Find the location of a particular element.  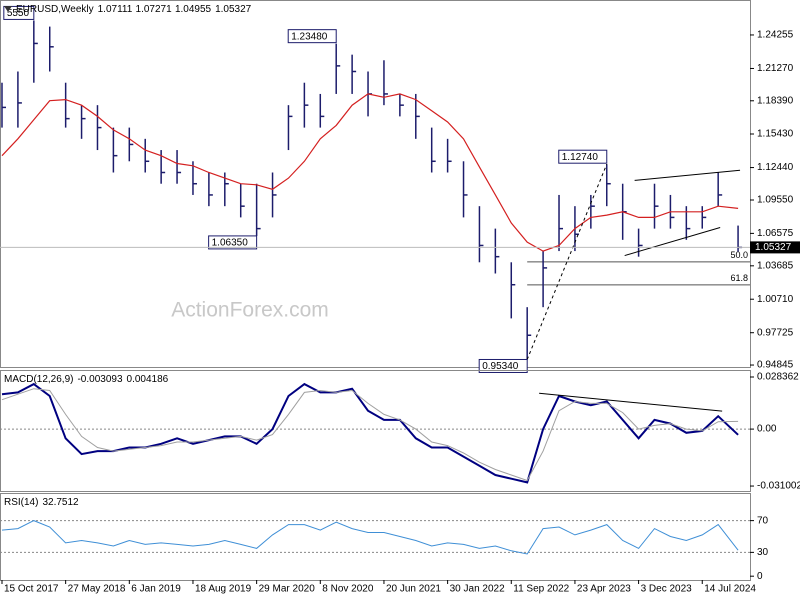

x-tick-label: 14 Jul 2024 is located at coordinates (730, 589).